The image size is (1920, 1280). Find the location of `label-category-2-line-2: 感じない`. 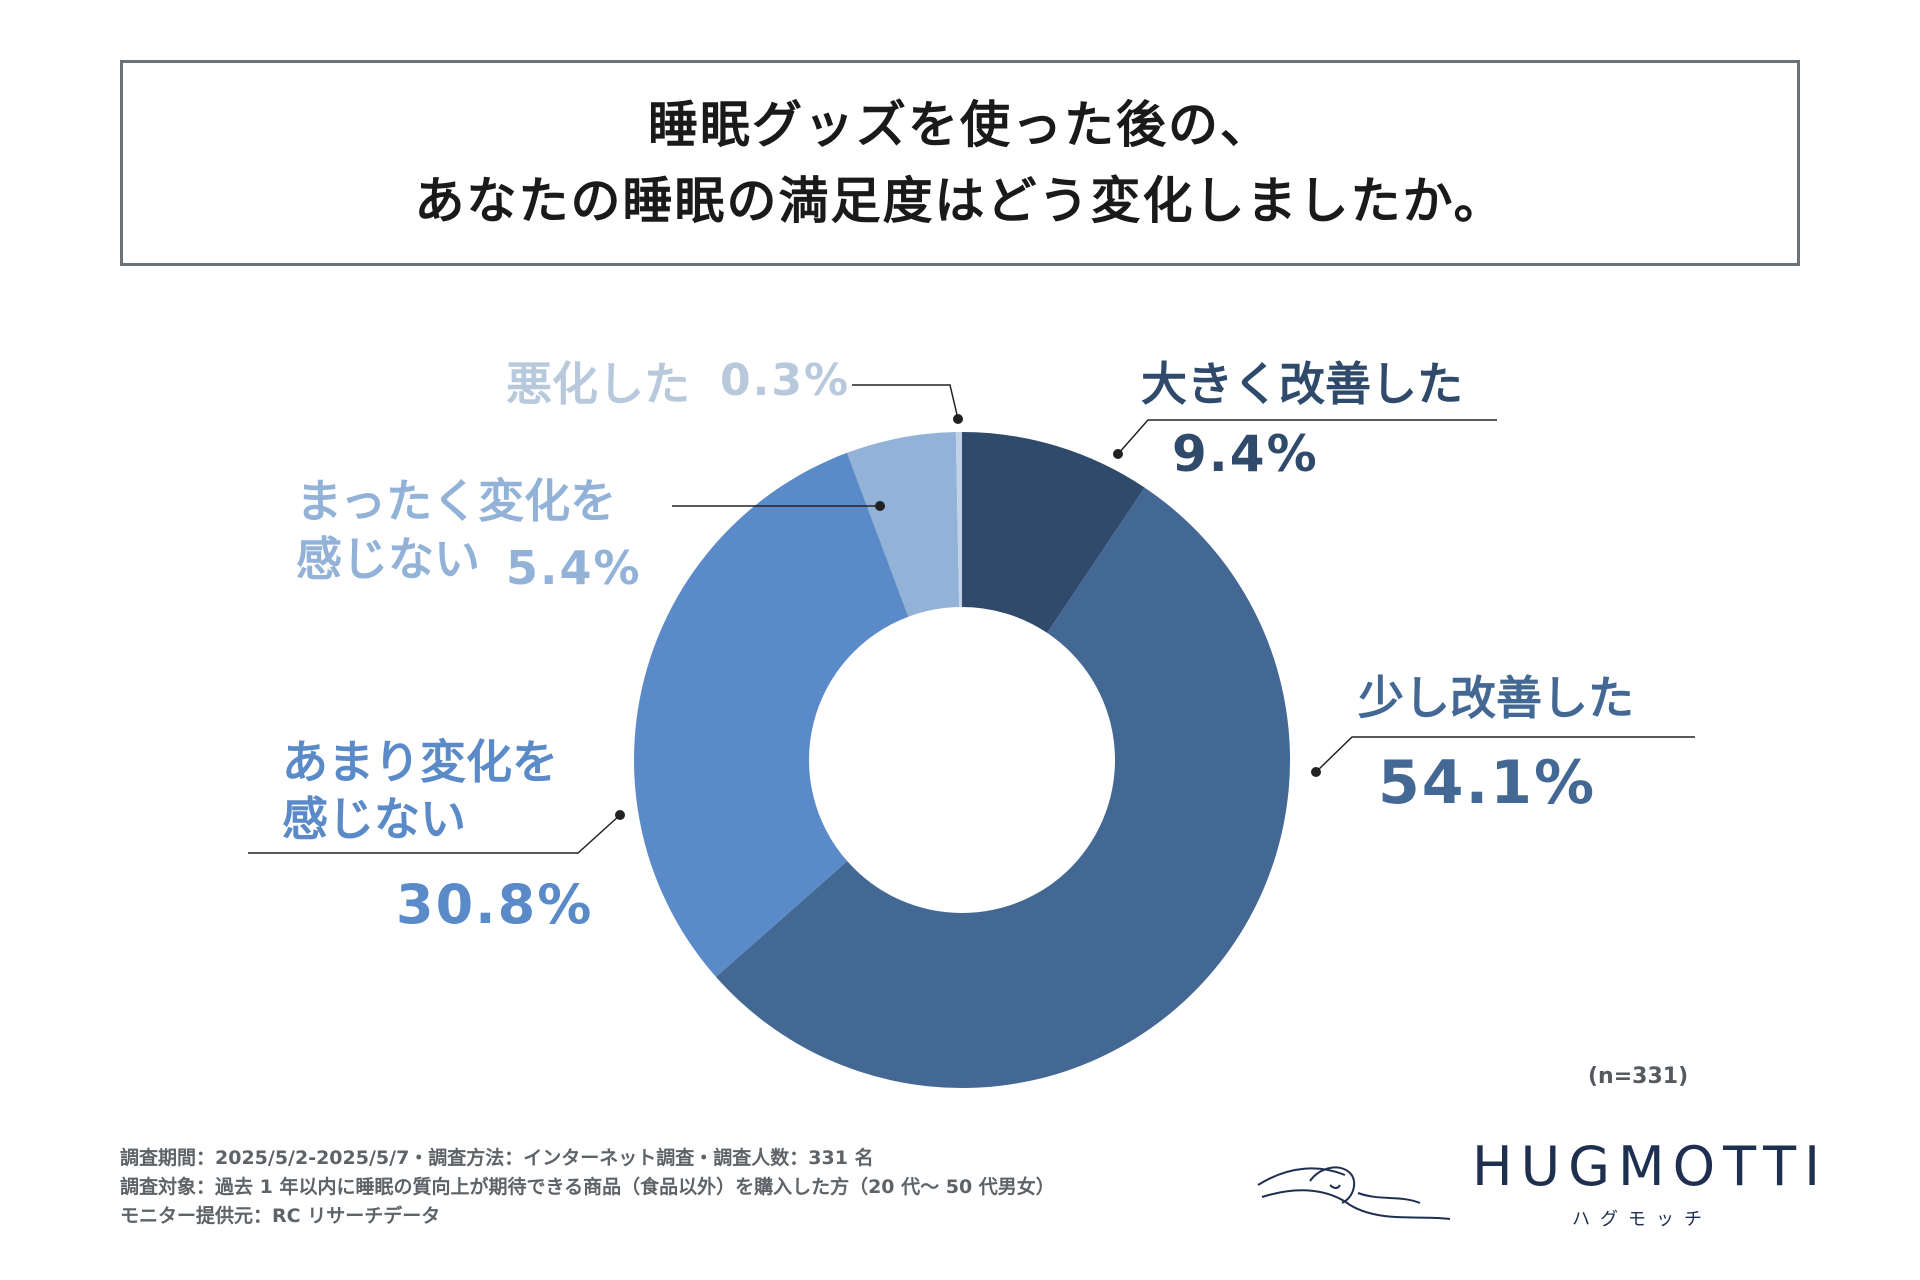

label-category-2-line-2: 感じない is located at coordinates (374, 819).